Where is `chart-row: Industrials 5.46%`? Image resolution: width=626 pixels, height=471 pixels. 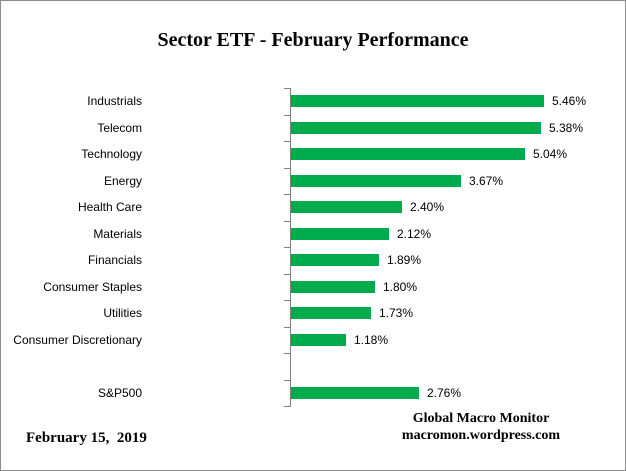 chart-row: Industrials 5.46% is located at coordinates (313, 101).